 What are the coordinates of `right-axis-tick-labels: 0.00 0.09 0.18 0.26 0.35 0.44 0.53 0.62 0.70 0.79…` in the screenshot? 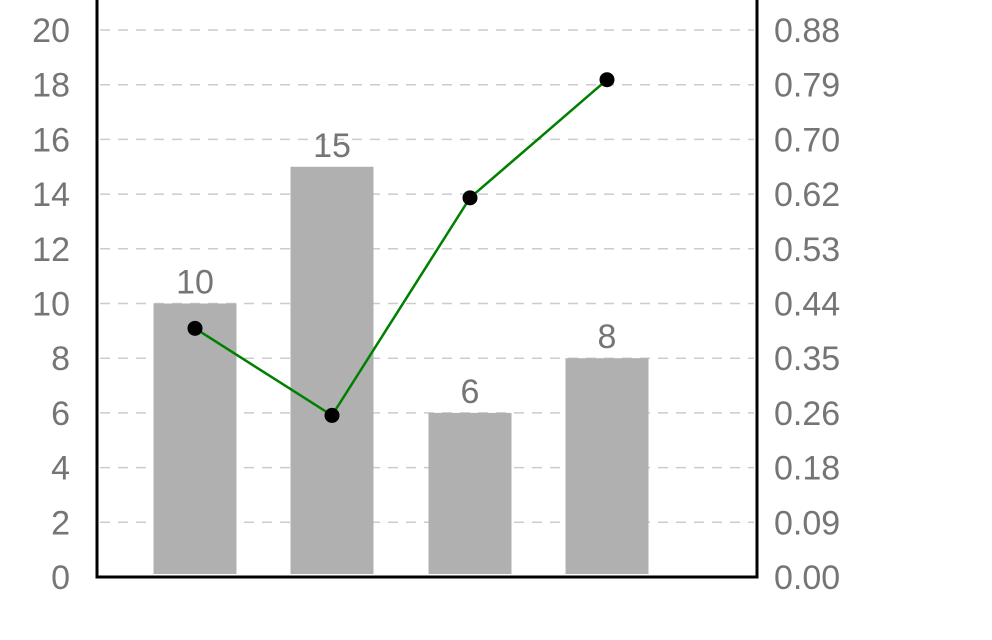 It's located at (807, 304).